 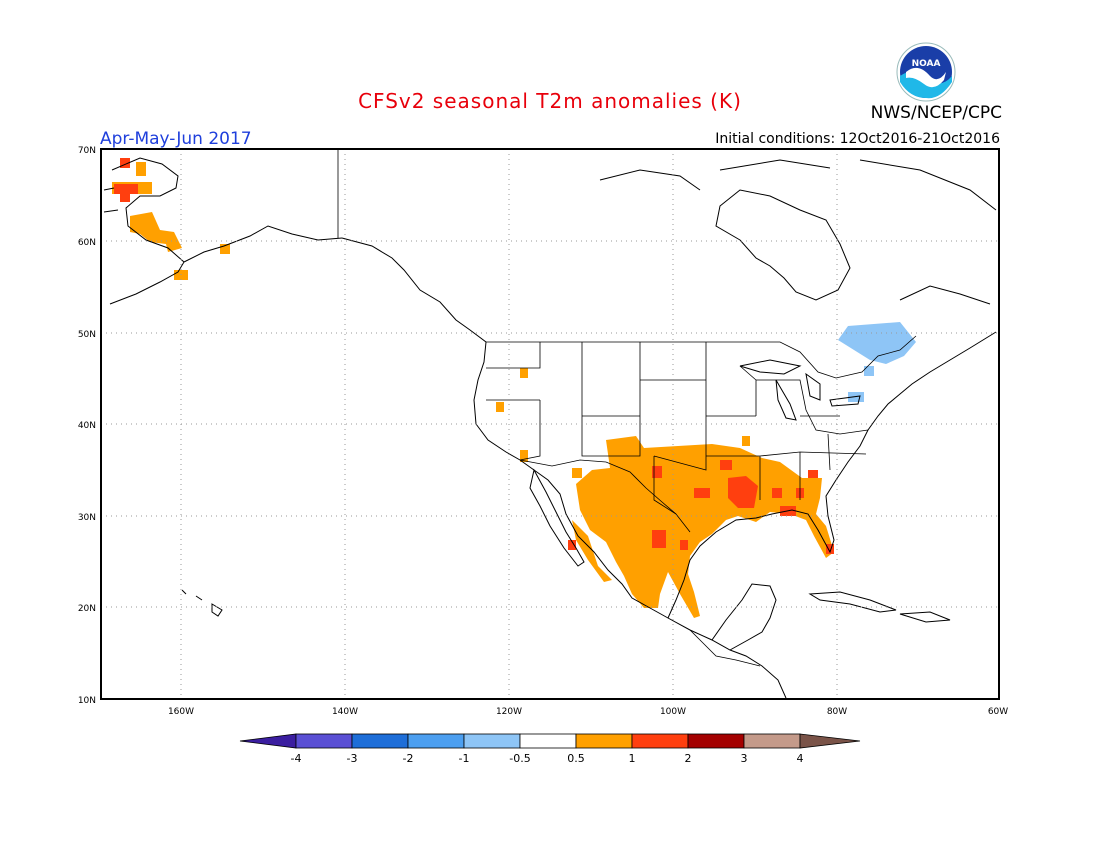 What do you see at coordinates (345, 712) in the screenshot?
I see `lon-label: 140W` at bounding box center [345, 712].